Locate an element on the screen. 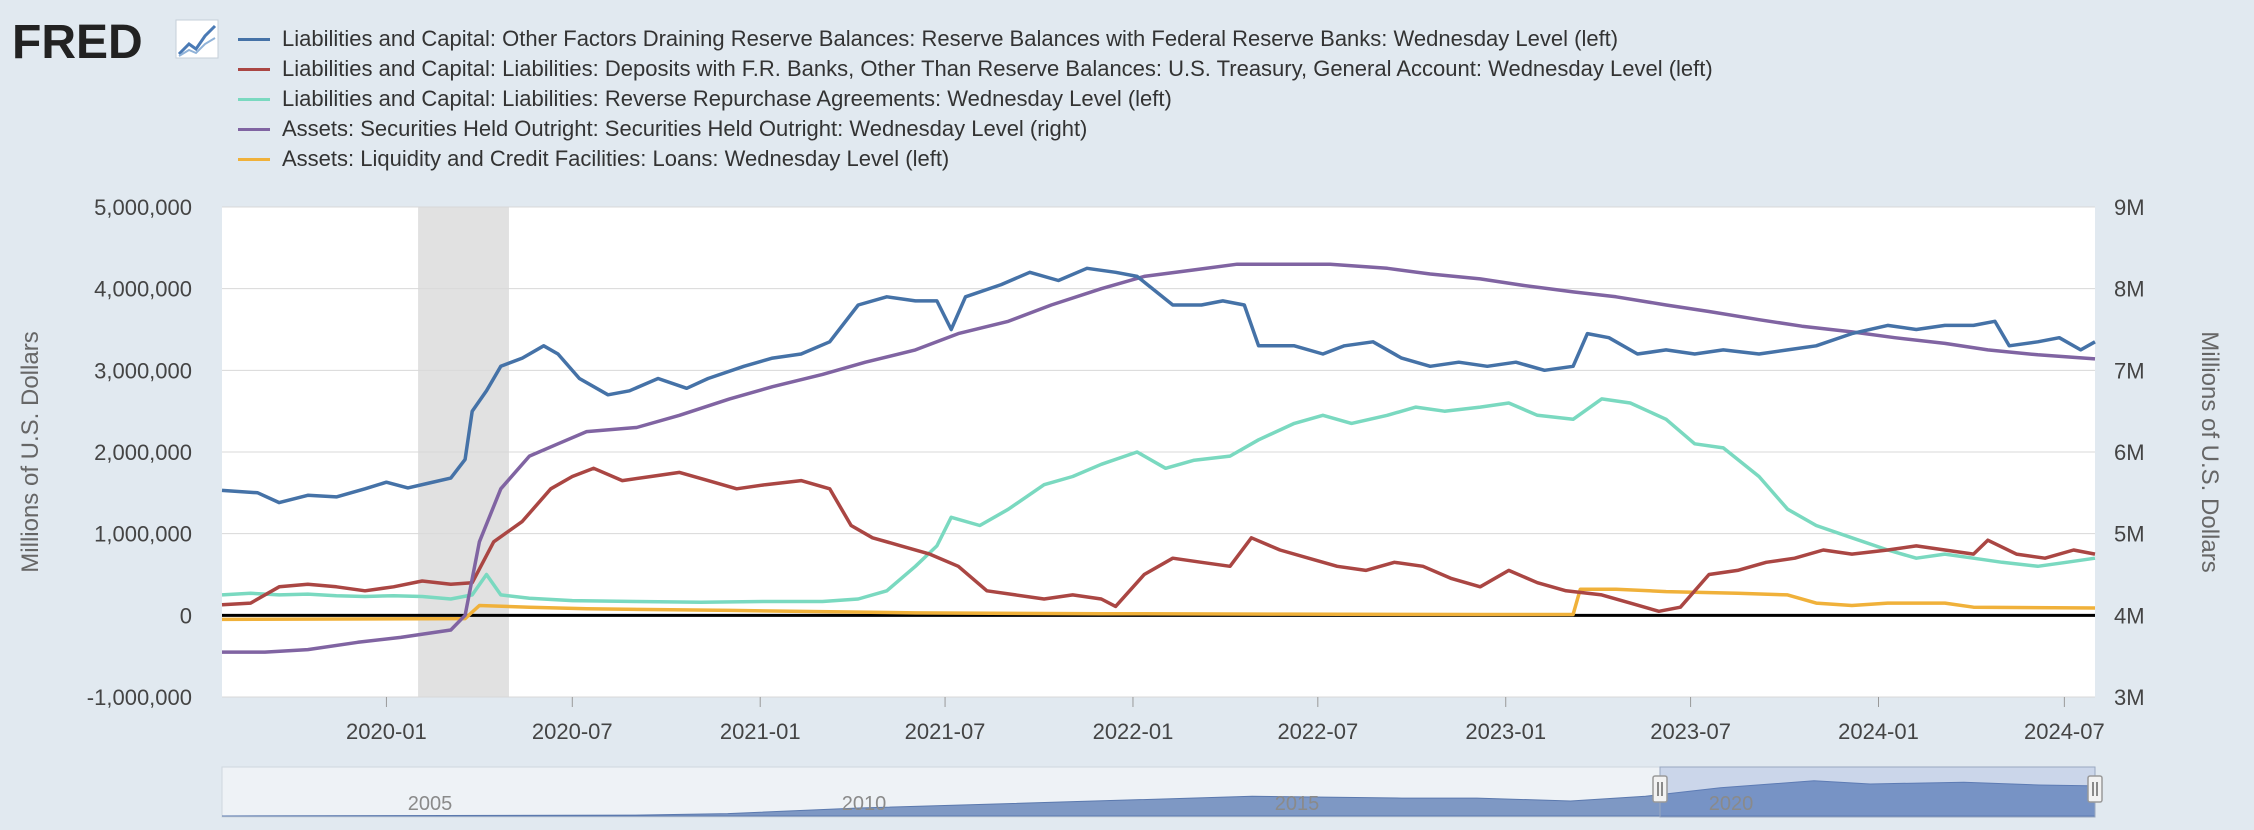 The image size is (2254, 830). right-tick-label-5: 8M is located at coordinates (2129, 289).